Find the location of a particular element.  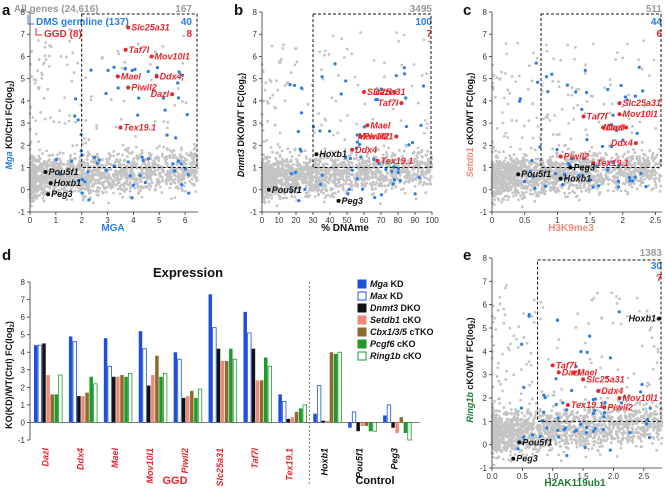

y-axis-label-d: KO(KD)/WT(Ctrl) FC(log2) is located at coordinates (10, 375).